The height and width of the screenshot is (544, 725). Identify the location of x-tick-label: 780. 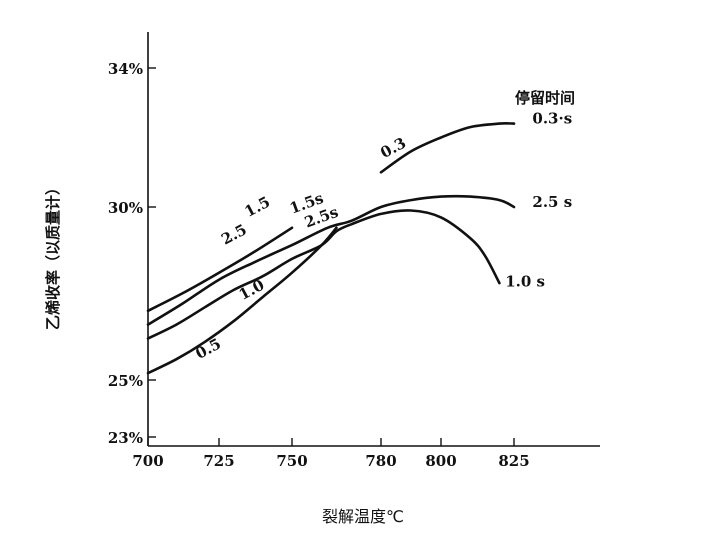
(380, 461).